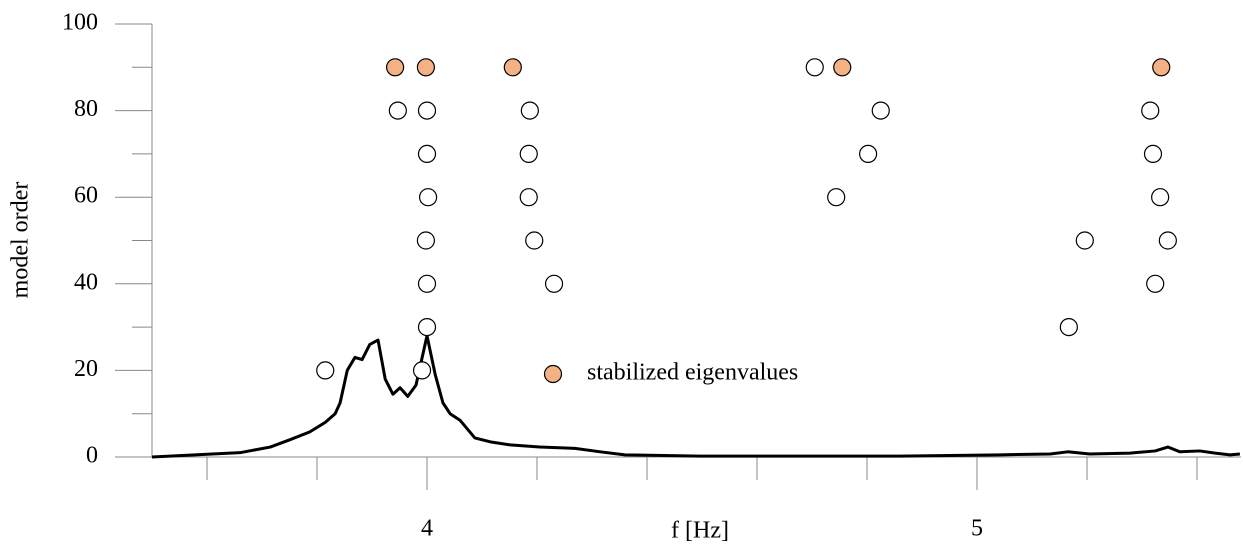 The width and height of the screenshot is (1243, 546). Describe the element at coordinates (86, 109) in the screenshot. I see `y-tick-label: 80` at that location.